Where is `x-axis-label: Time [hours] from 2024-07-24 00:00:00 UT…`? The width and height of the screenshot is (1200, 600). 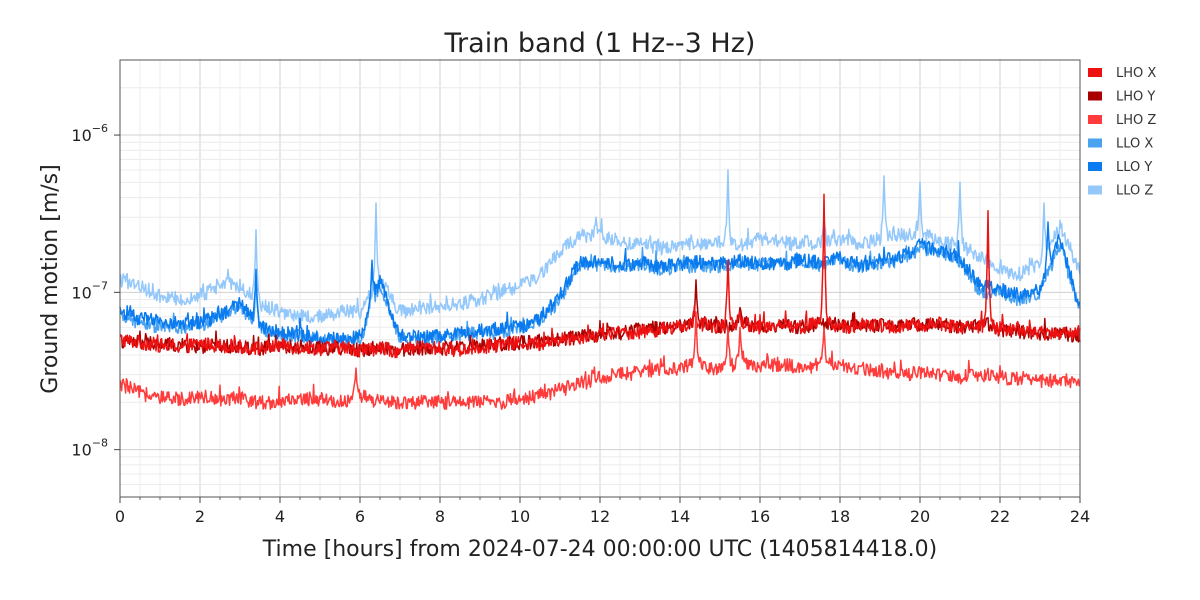 x-axis-label: Time [hours] from 2024-07-24 00:00:00 UT… is located at coordinates (599, 549).